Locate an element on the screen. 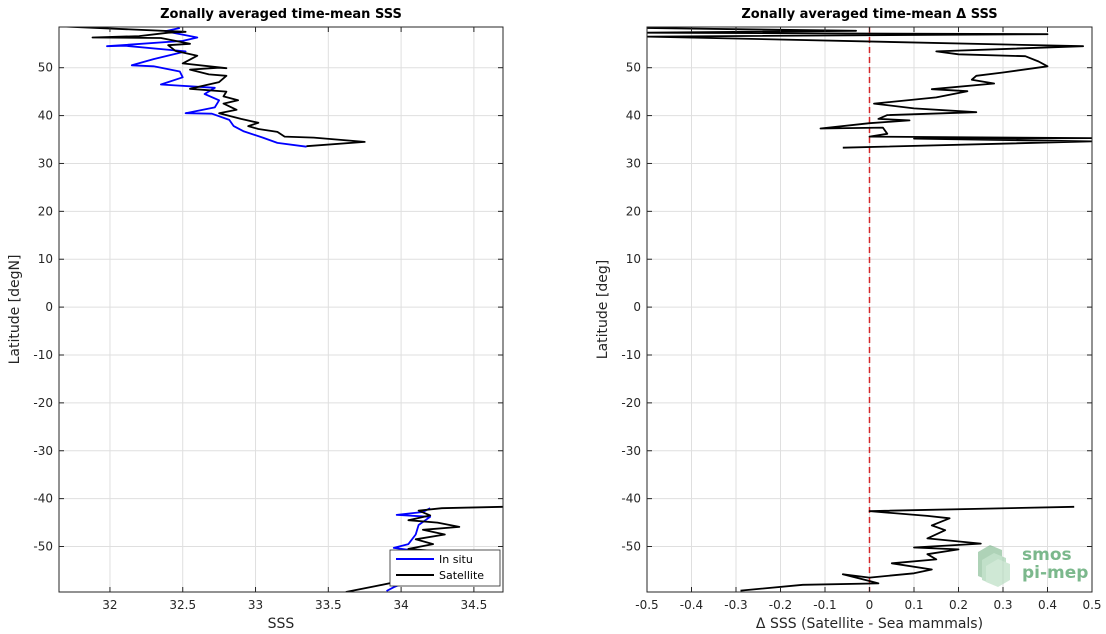  logo-line-2: pi-mep is located at coordinates (1055, 573).